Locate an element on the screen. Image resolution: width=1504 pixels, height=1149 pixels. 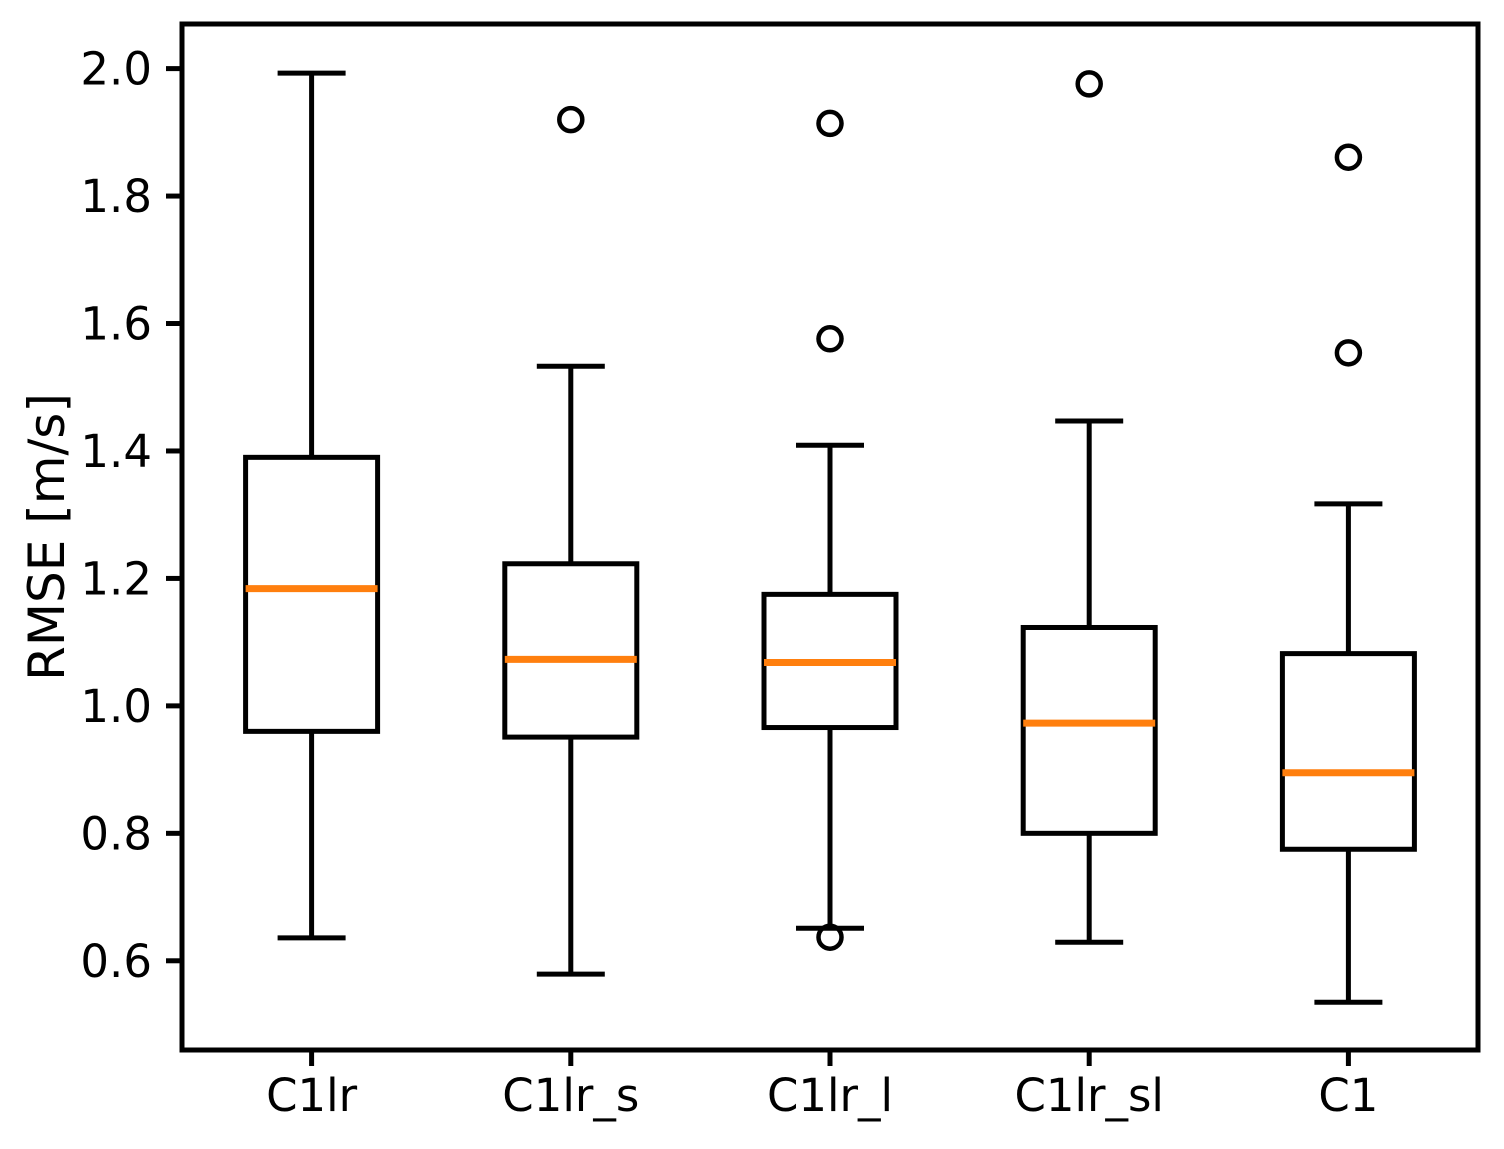
y-axis-ticks: 0.6 0.8 1.0 1.2 1.4 1.6 1.8 2.0 is located at coordinates (131, 515).